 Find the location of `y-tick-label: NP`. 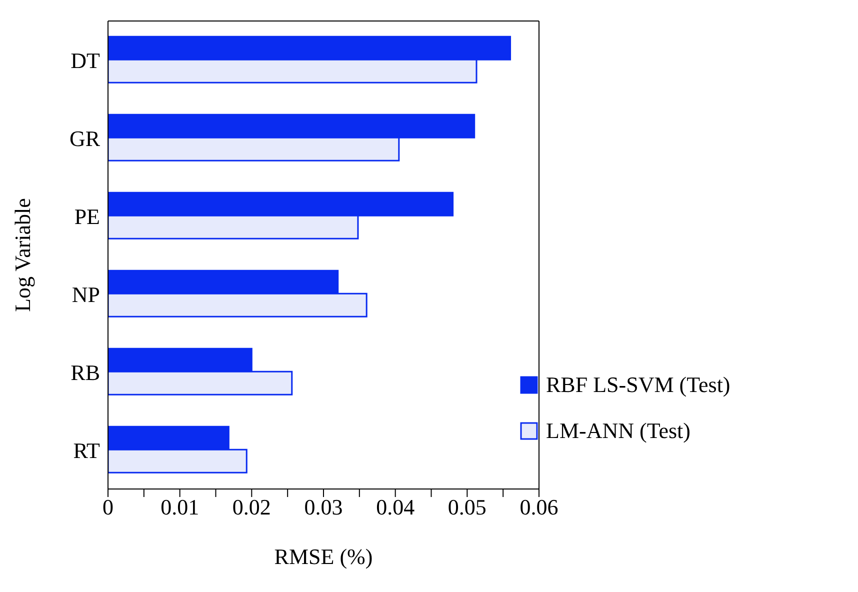

y-tick-label: NP is located at coordinates (86, 294).